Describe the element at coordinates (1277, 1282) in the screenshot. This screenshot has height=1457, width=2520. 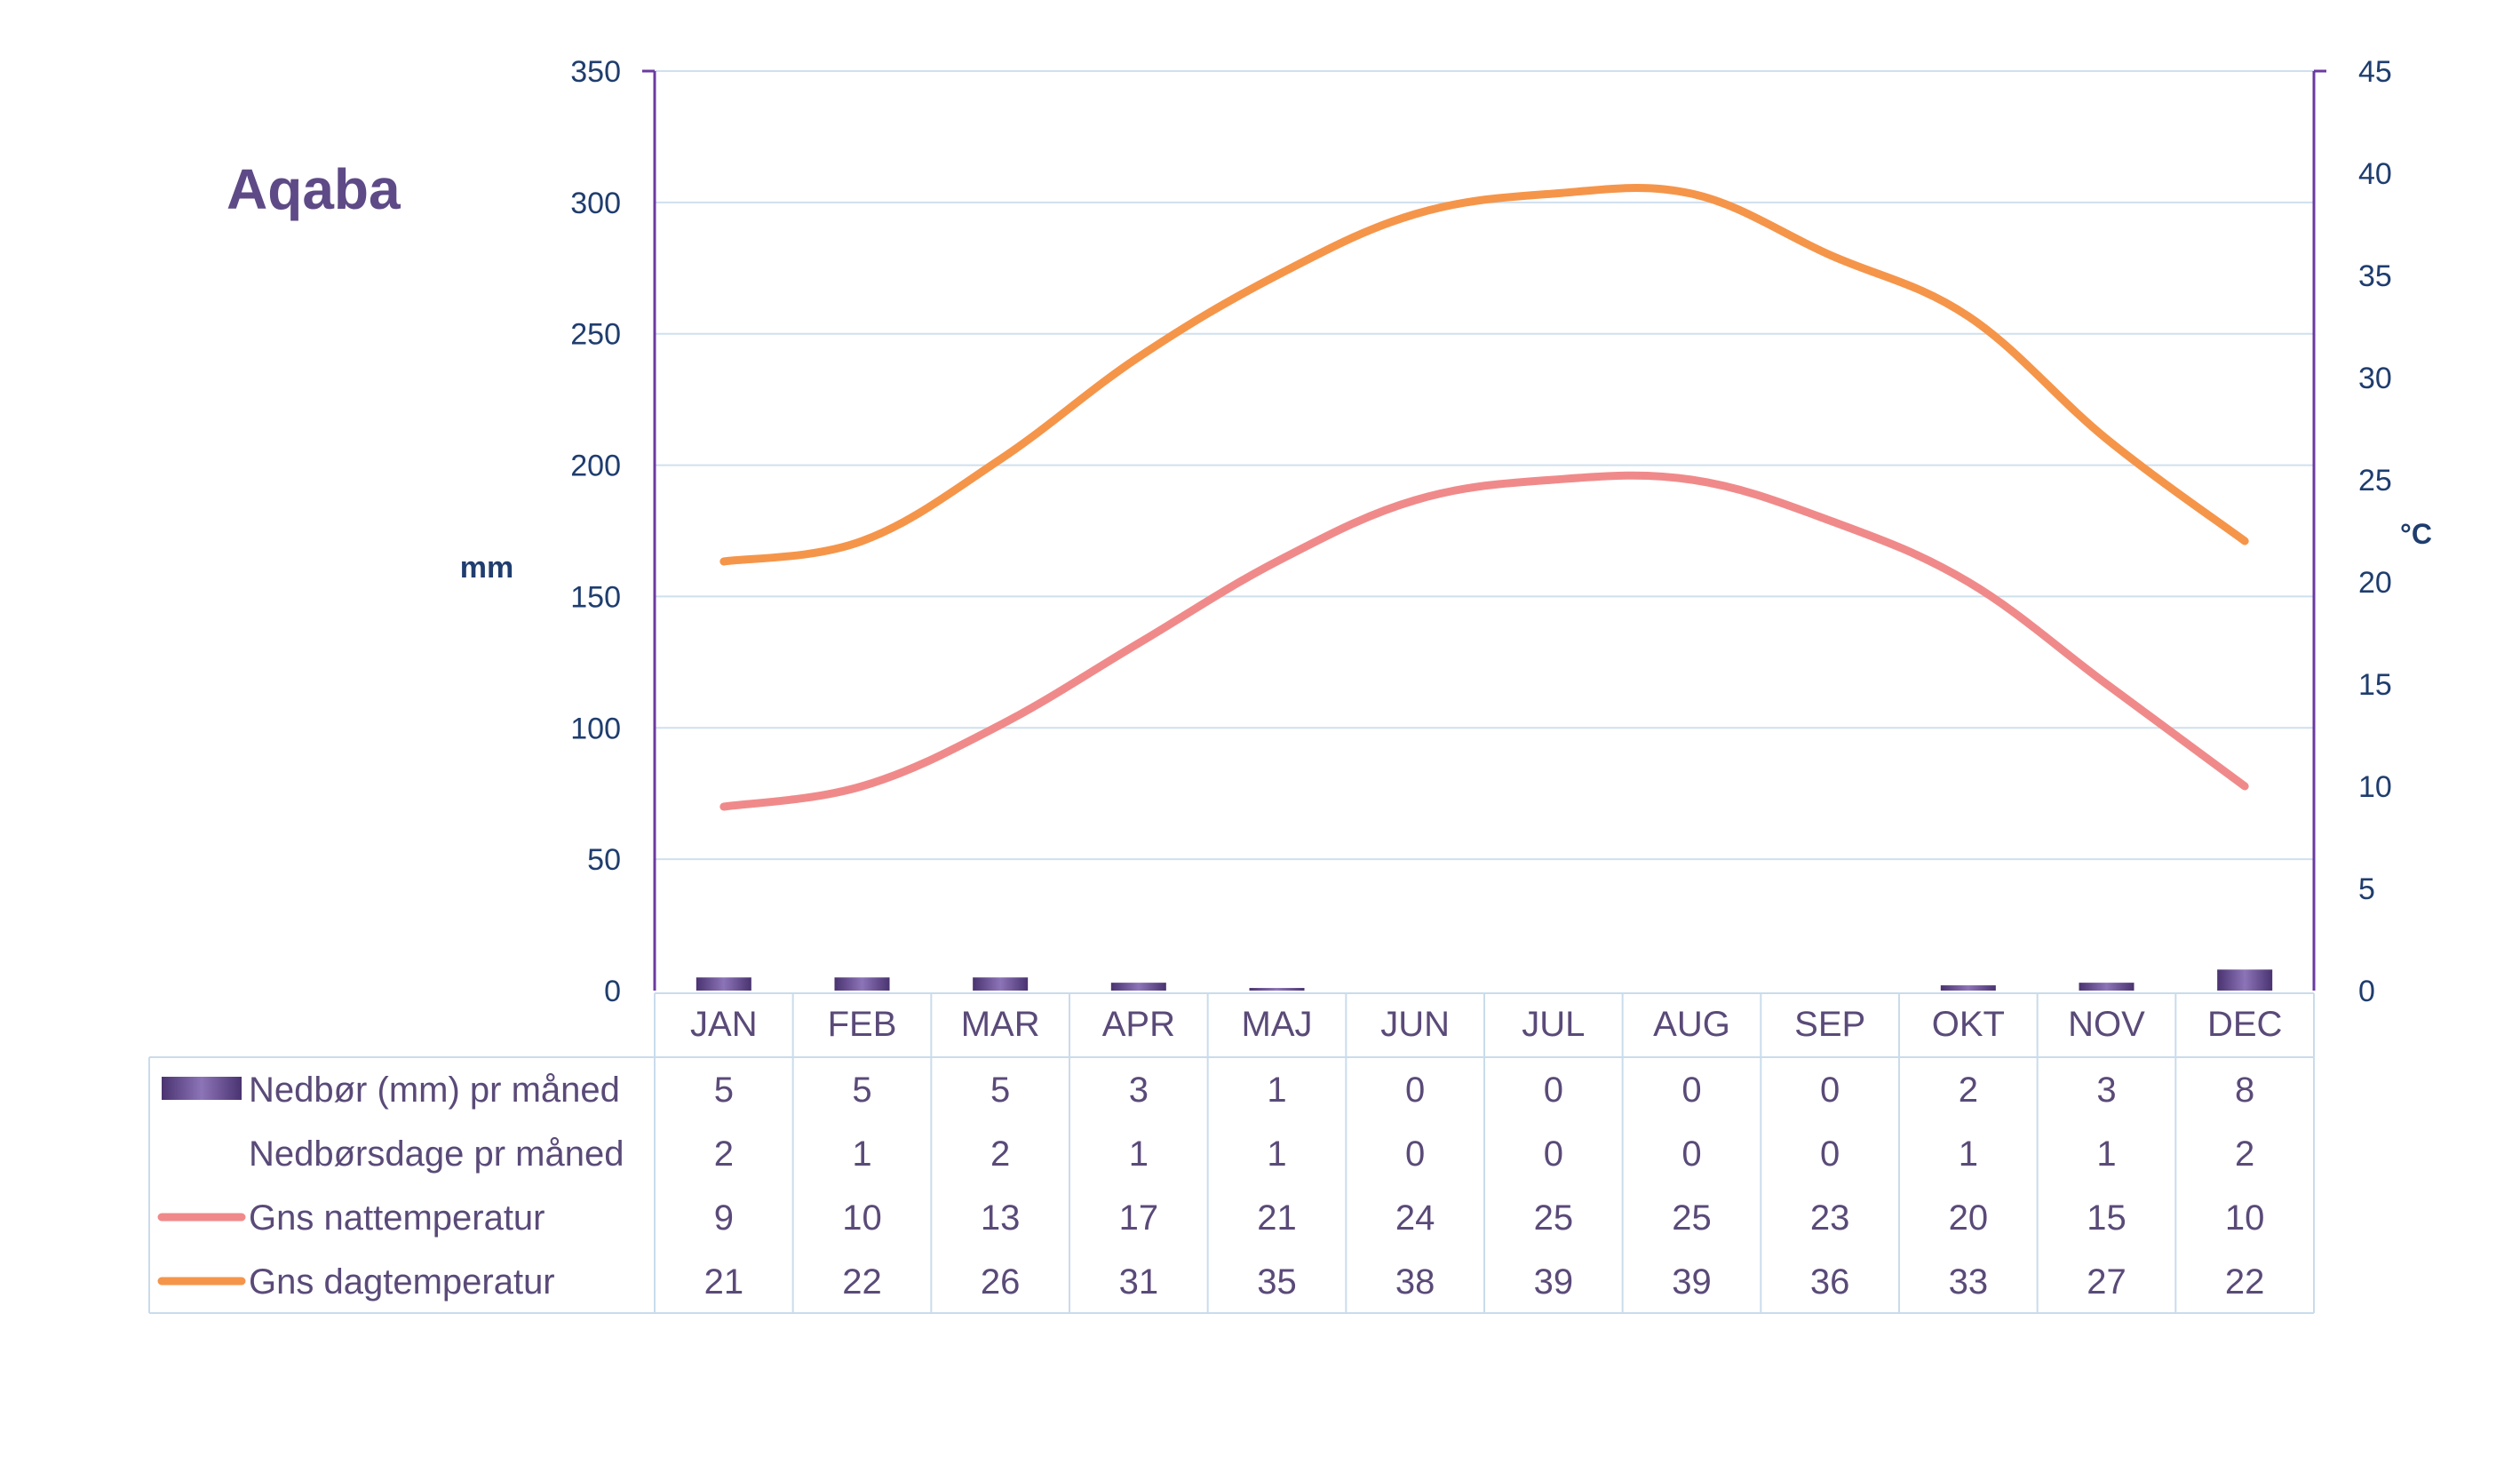
I see `table-cell: 35` at that location.